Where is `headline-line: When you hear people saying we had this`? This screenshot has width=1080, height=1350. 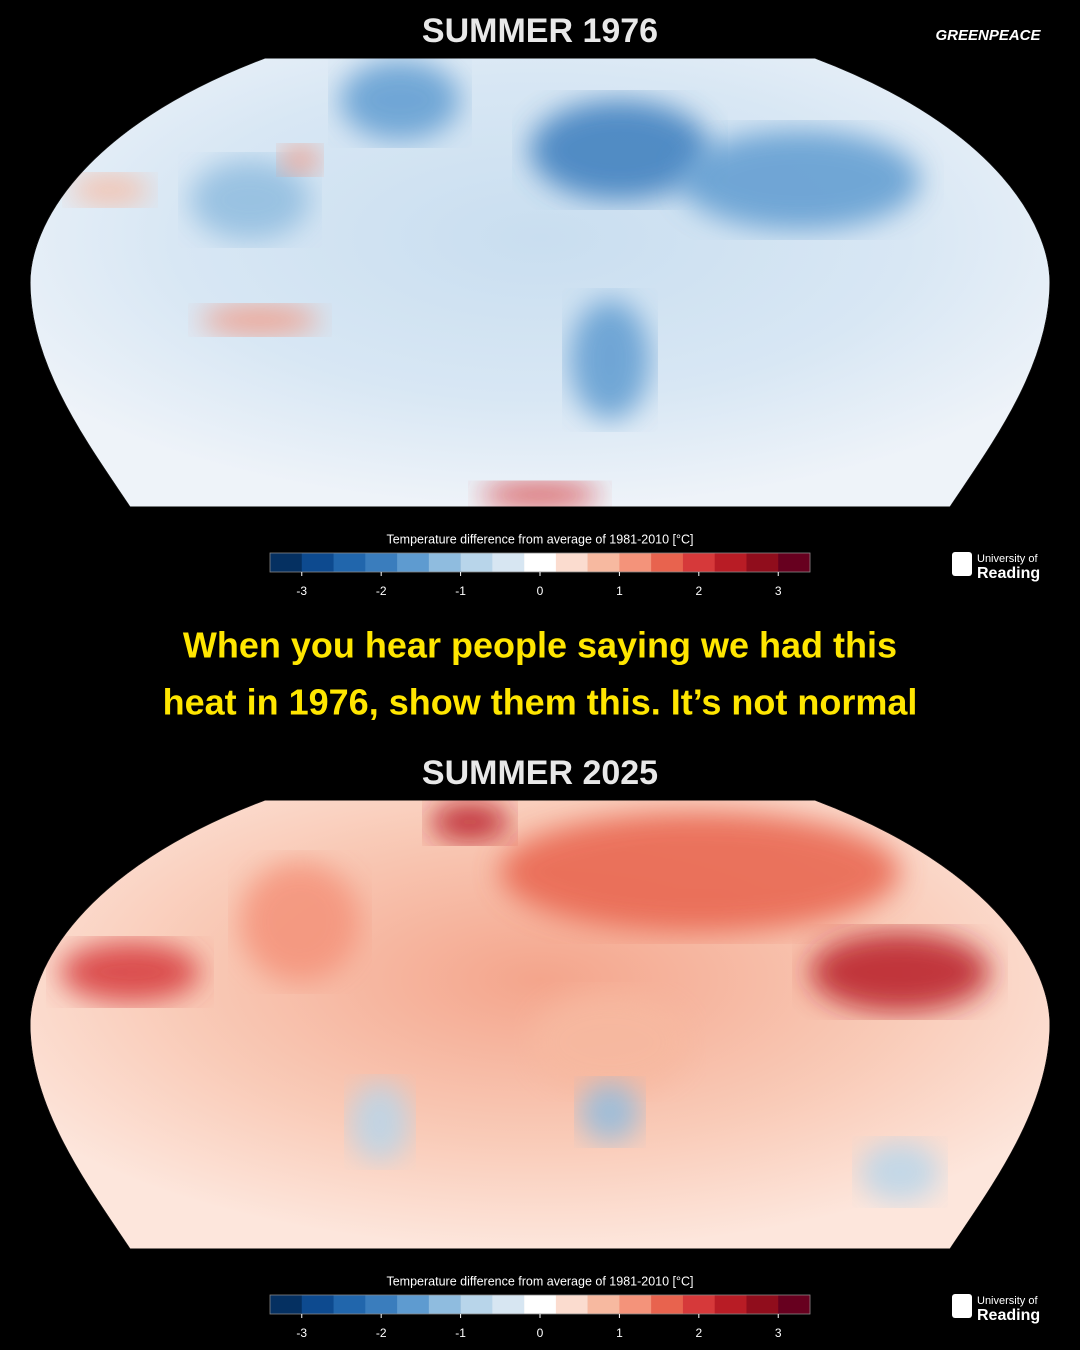 headline-line: When you hear people saying we had this is located at coordinates (540, 645).